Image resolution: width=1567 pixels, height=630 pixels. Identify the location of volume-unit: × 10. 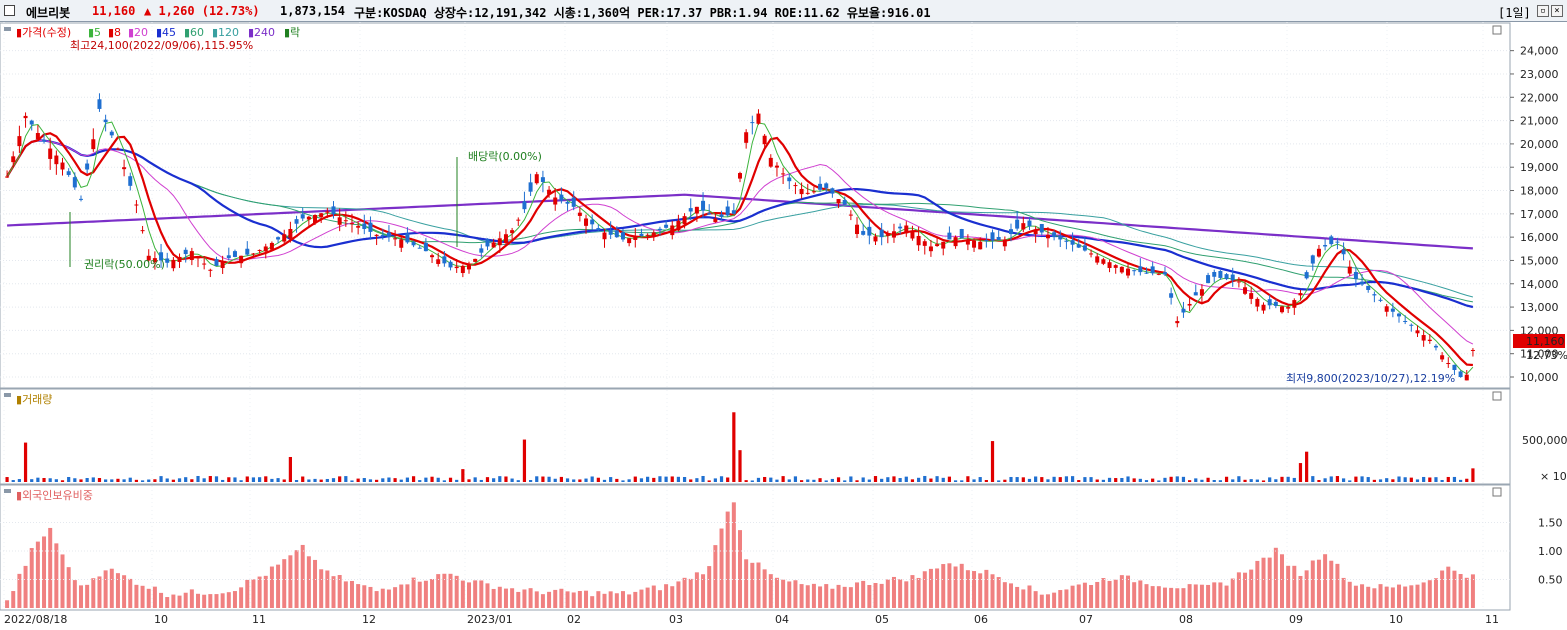
(1553, 476).